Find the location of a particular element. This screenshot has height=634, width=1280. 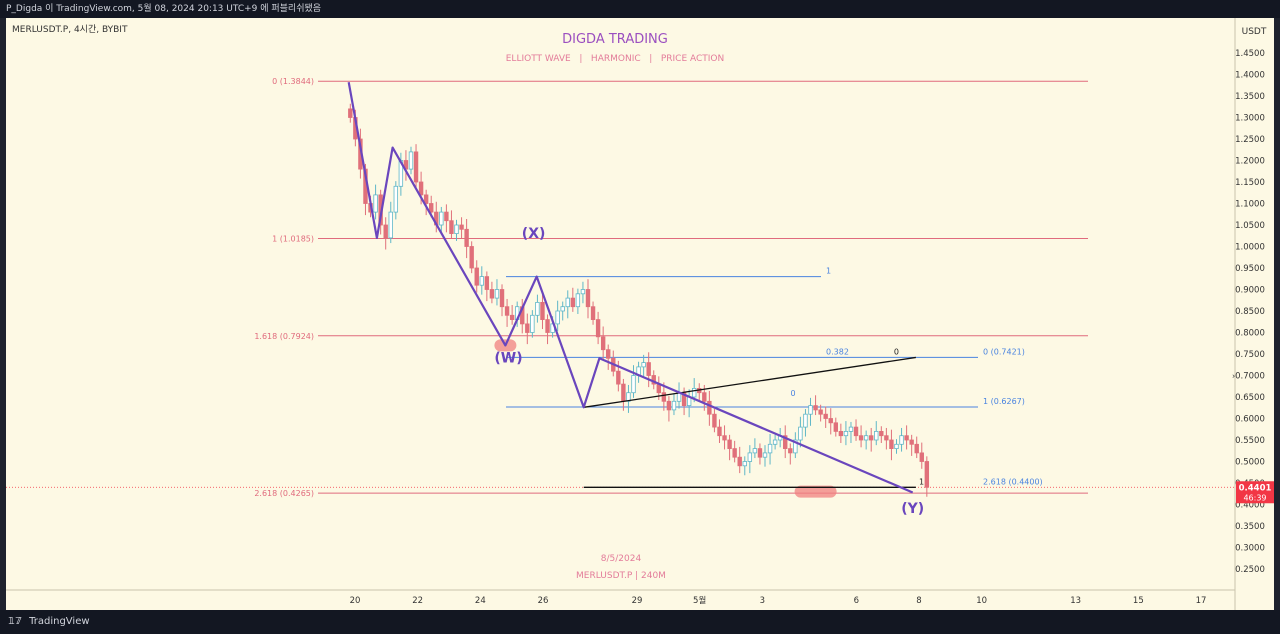

y-tick-label: 0.5500 is located at coordinates (1250, 441).